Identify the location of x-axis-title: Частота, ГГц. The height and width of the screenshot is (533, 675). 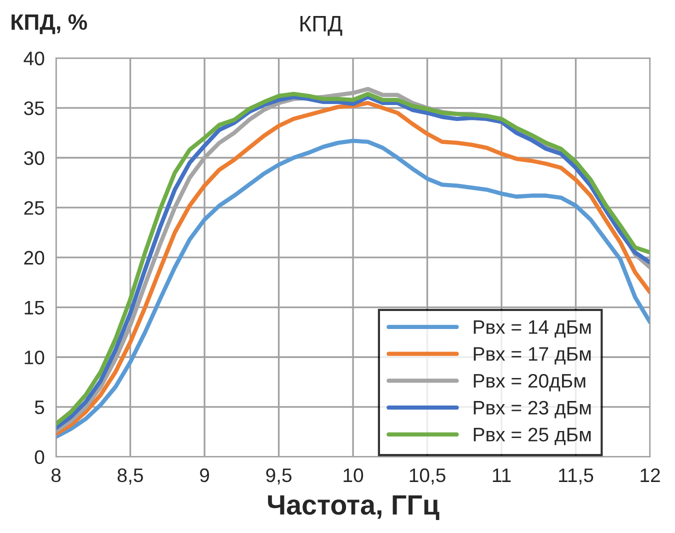
(354, 507).